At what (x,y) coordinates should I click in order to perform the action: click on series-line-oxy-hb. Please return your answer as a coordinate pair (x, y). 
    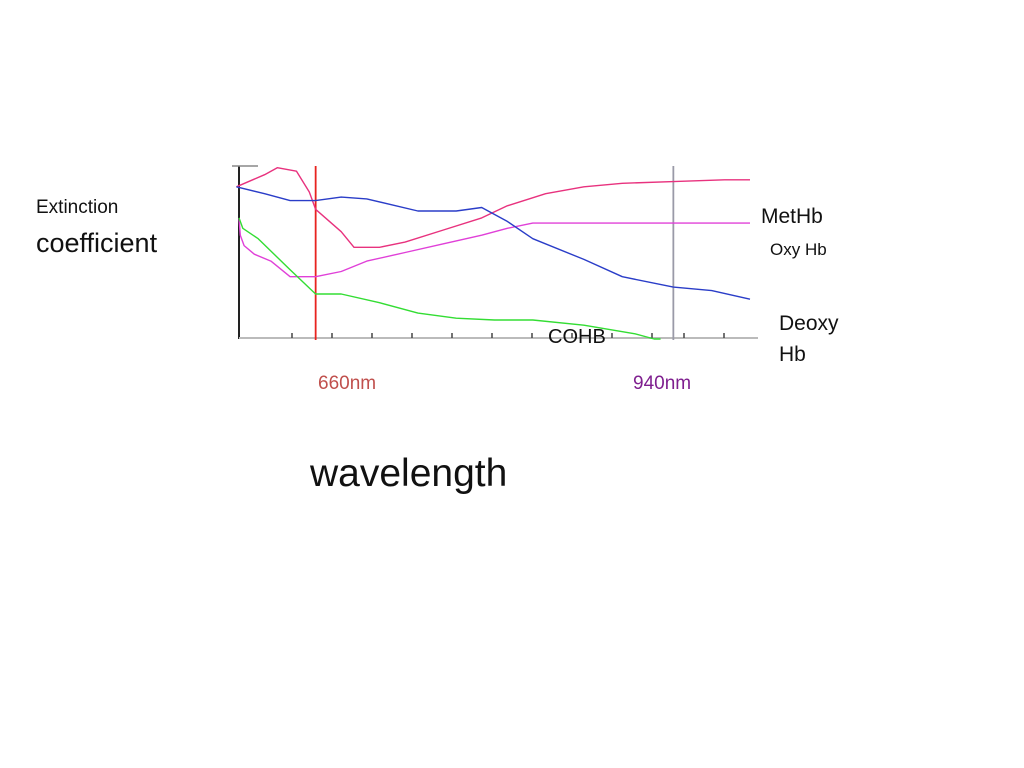
    Looking at the image, I should click on (494, 247).